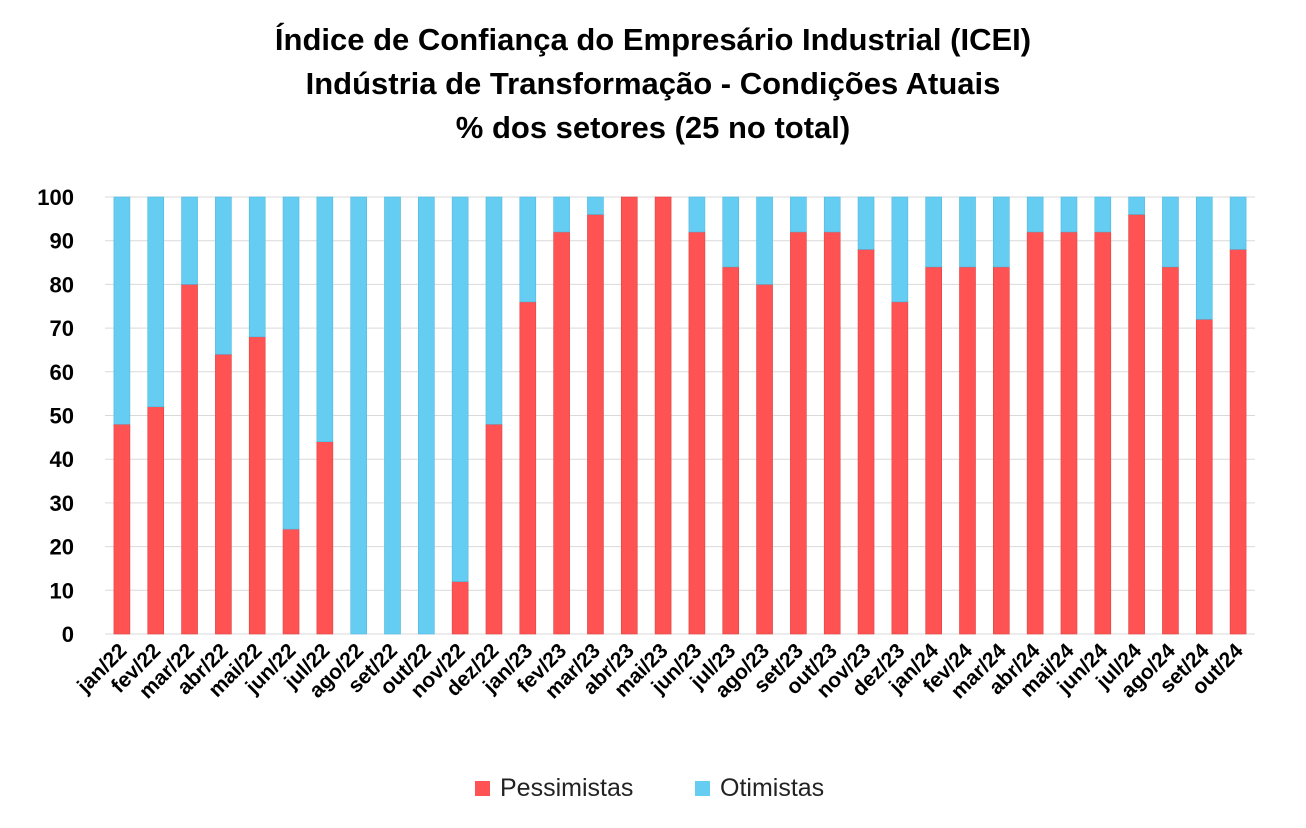 The height and width of the screenshot is (828, 1306). Describe the element at coordinates (68, 634) in the screenshot. I see `y-tick-label: 0` at that location.